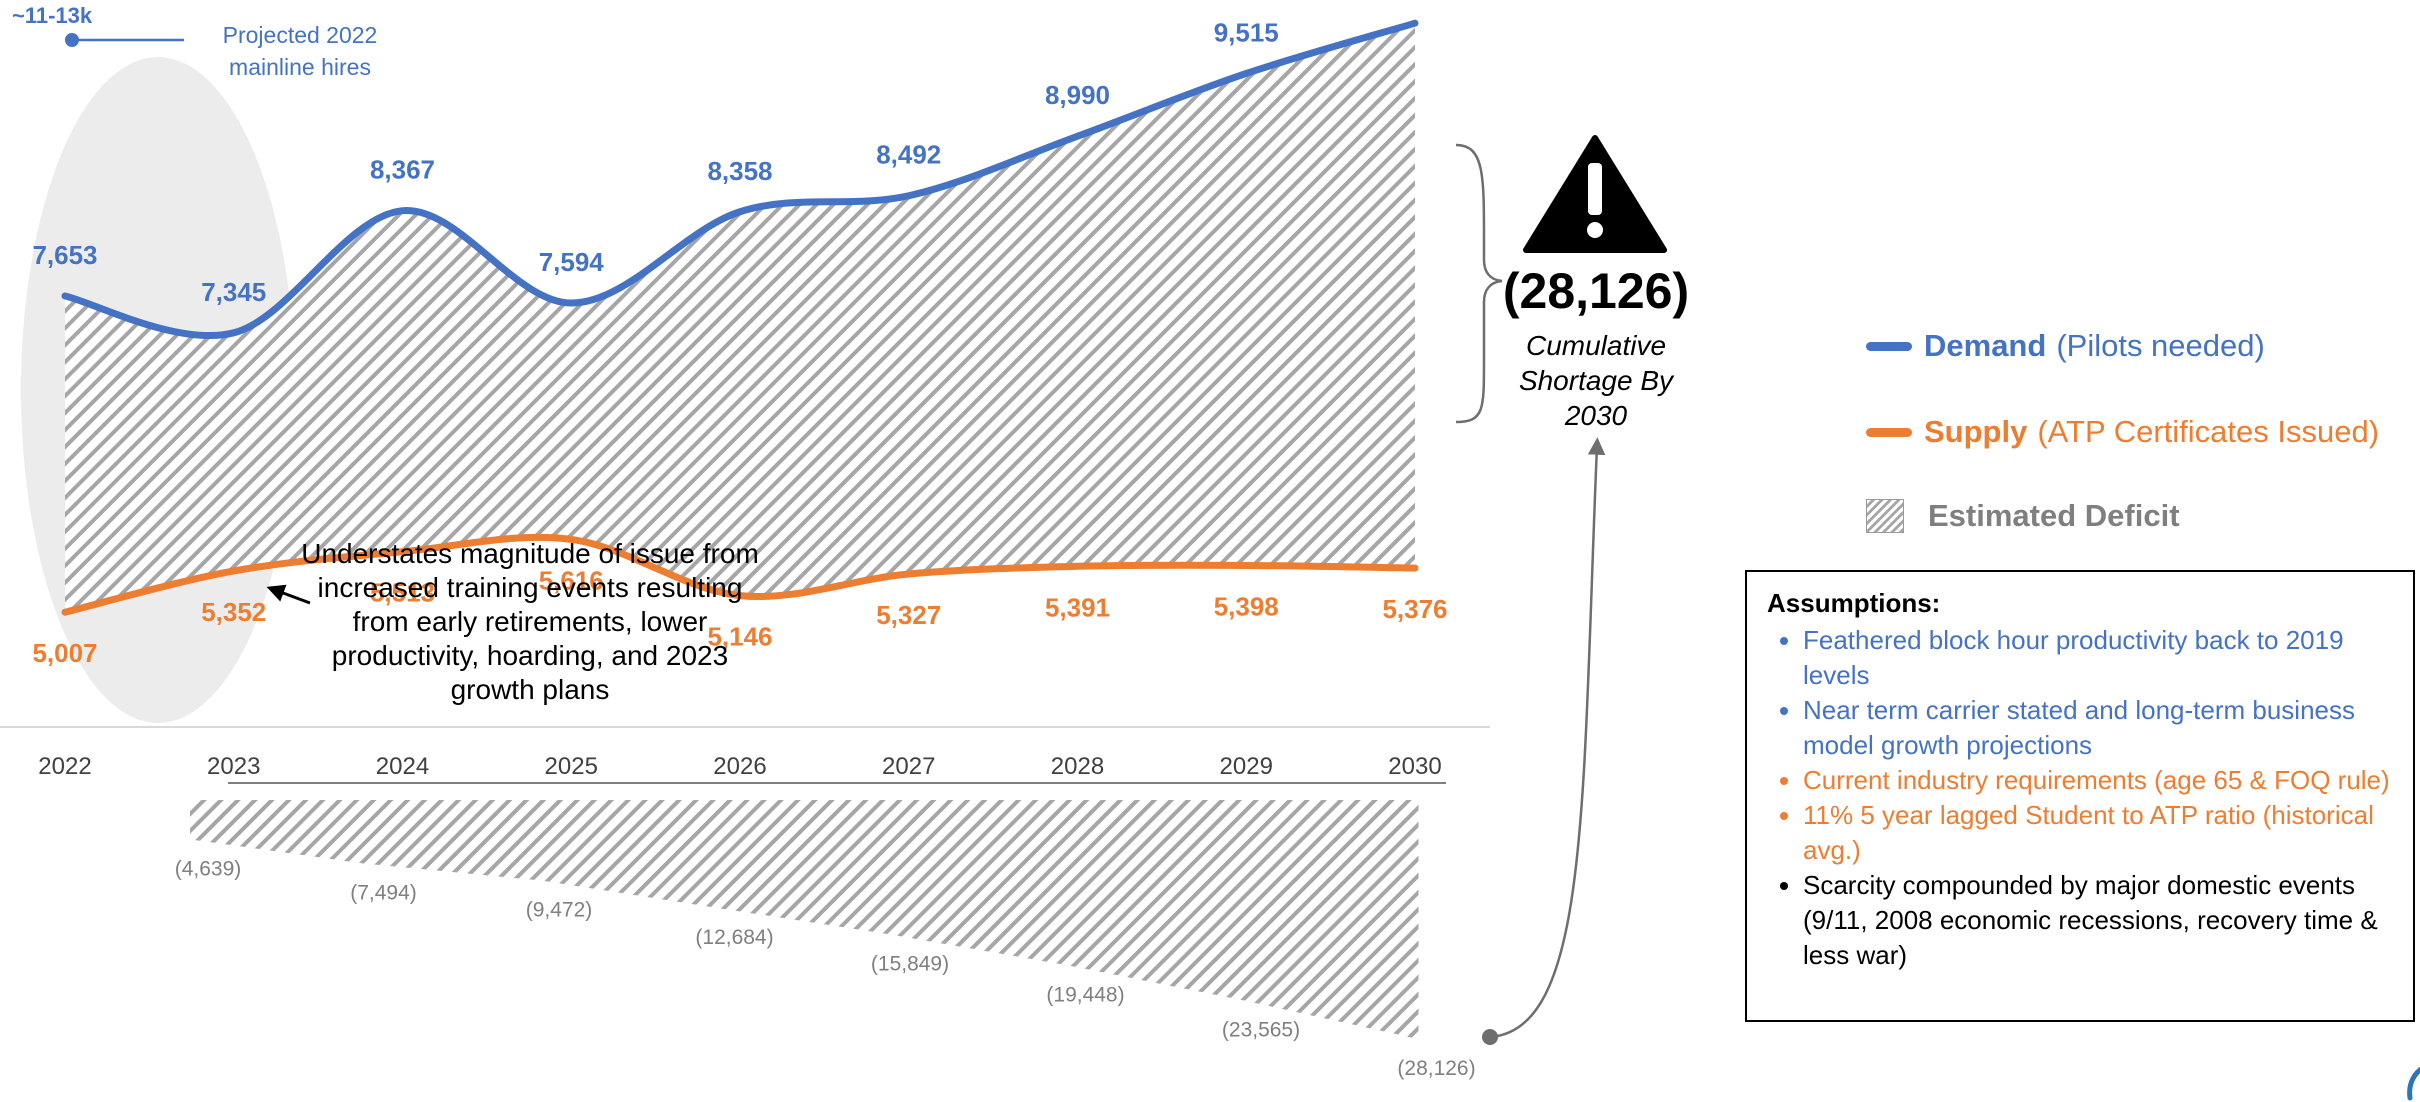 Image resolution: width=2420 pixels, height=1102 pixels. I want to click on assumptions-title: Assumptions:, so click(1854, 603).